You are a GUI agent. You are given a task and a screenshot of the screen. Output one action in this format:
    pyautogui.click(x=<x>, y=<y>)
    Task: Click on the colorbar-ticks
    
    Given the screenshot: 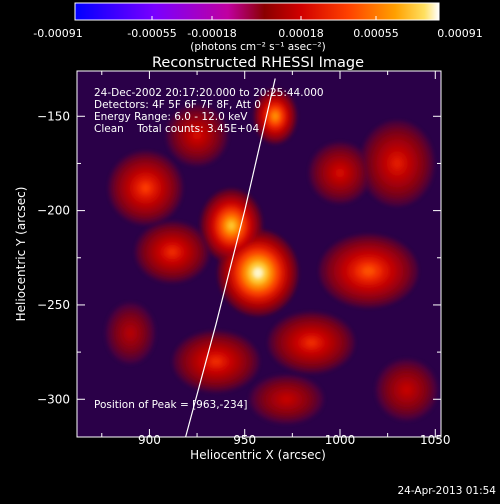 What is the action you would take?
    pyautogui.click(x=257, y=18)
    